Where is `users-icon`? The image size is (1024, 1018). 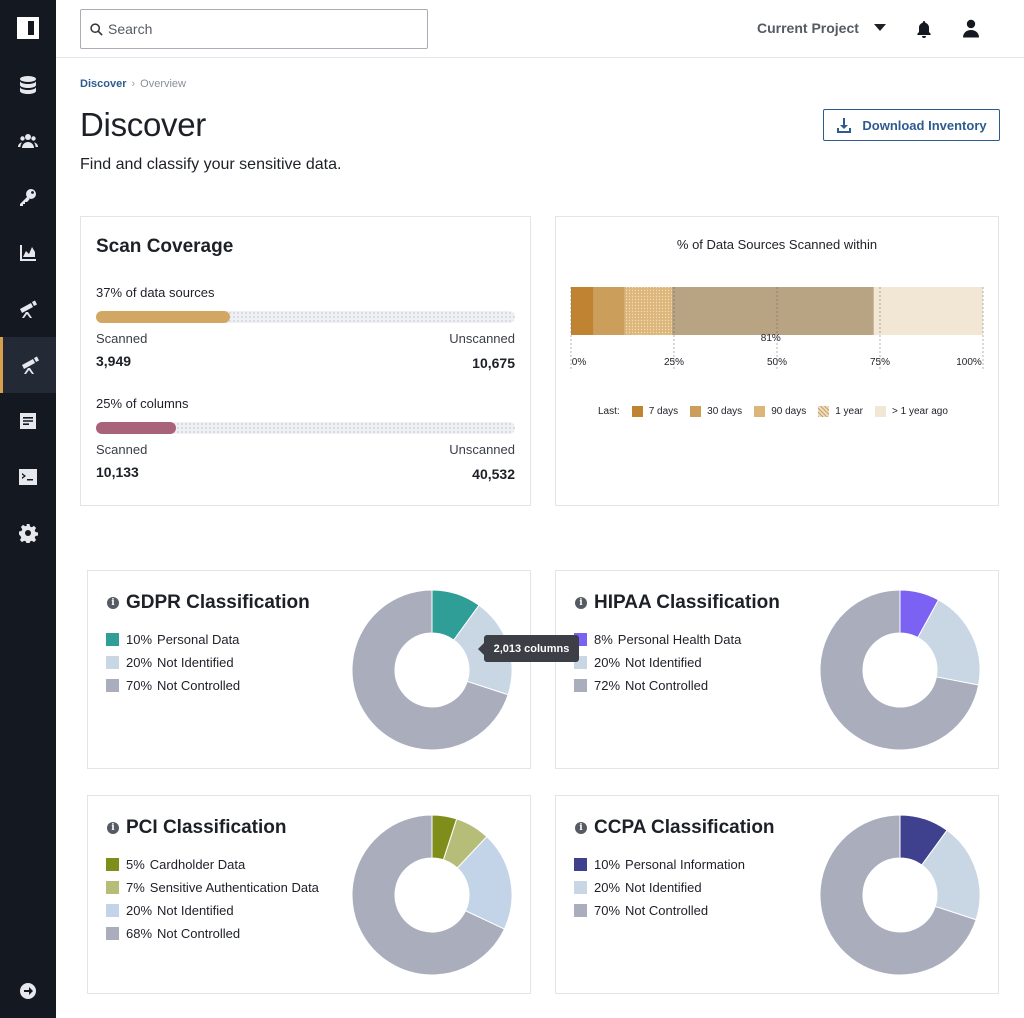
users-icon is located at coordinates (28, 141).